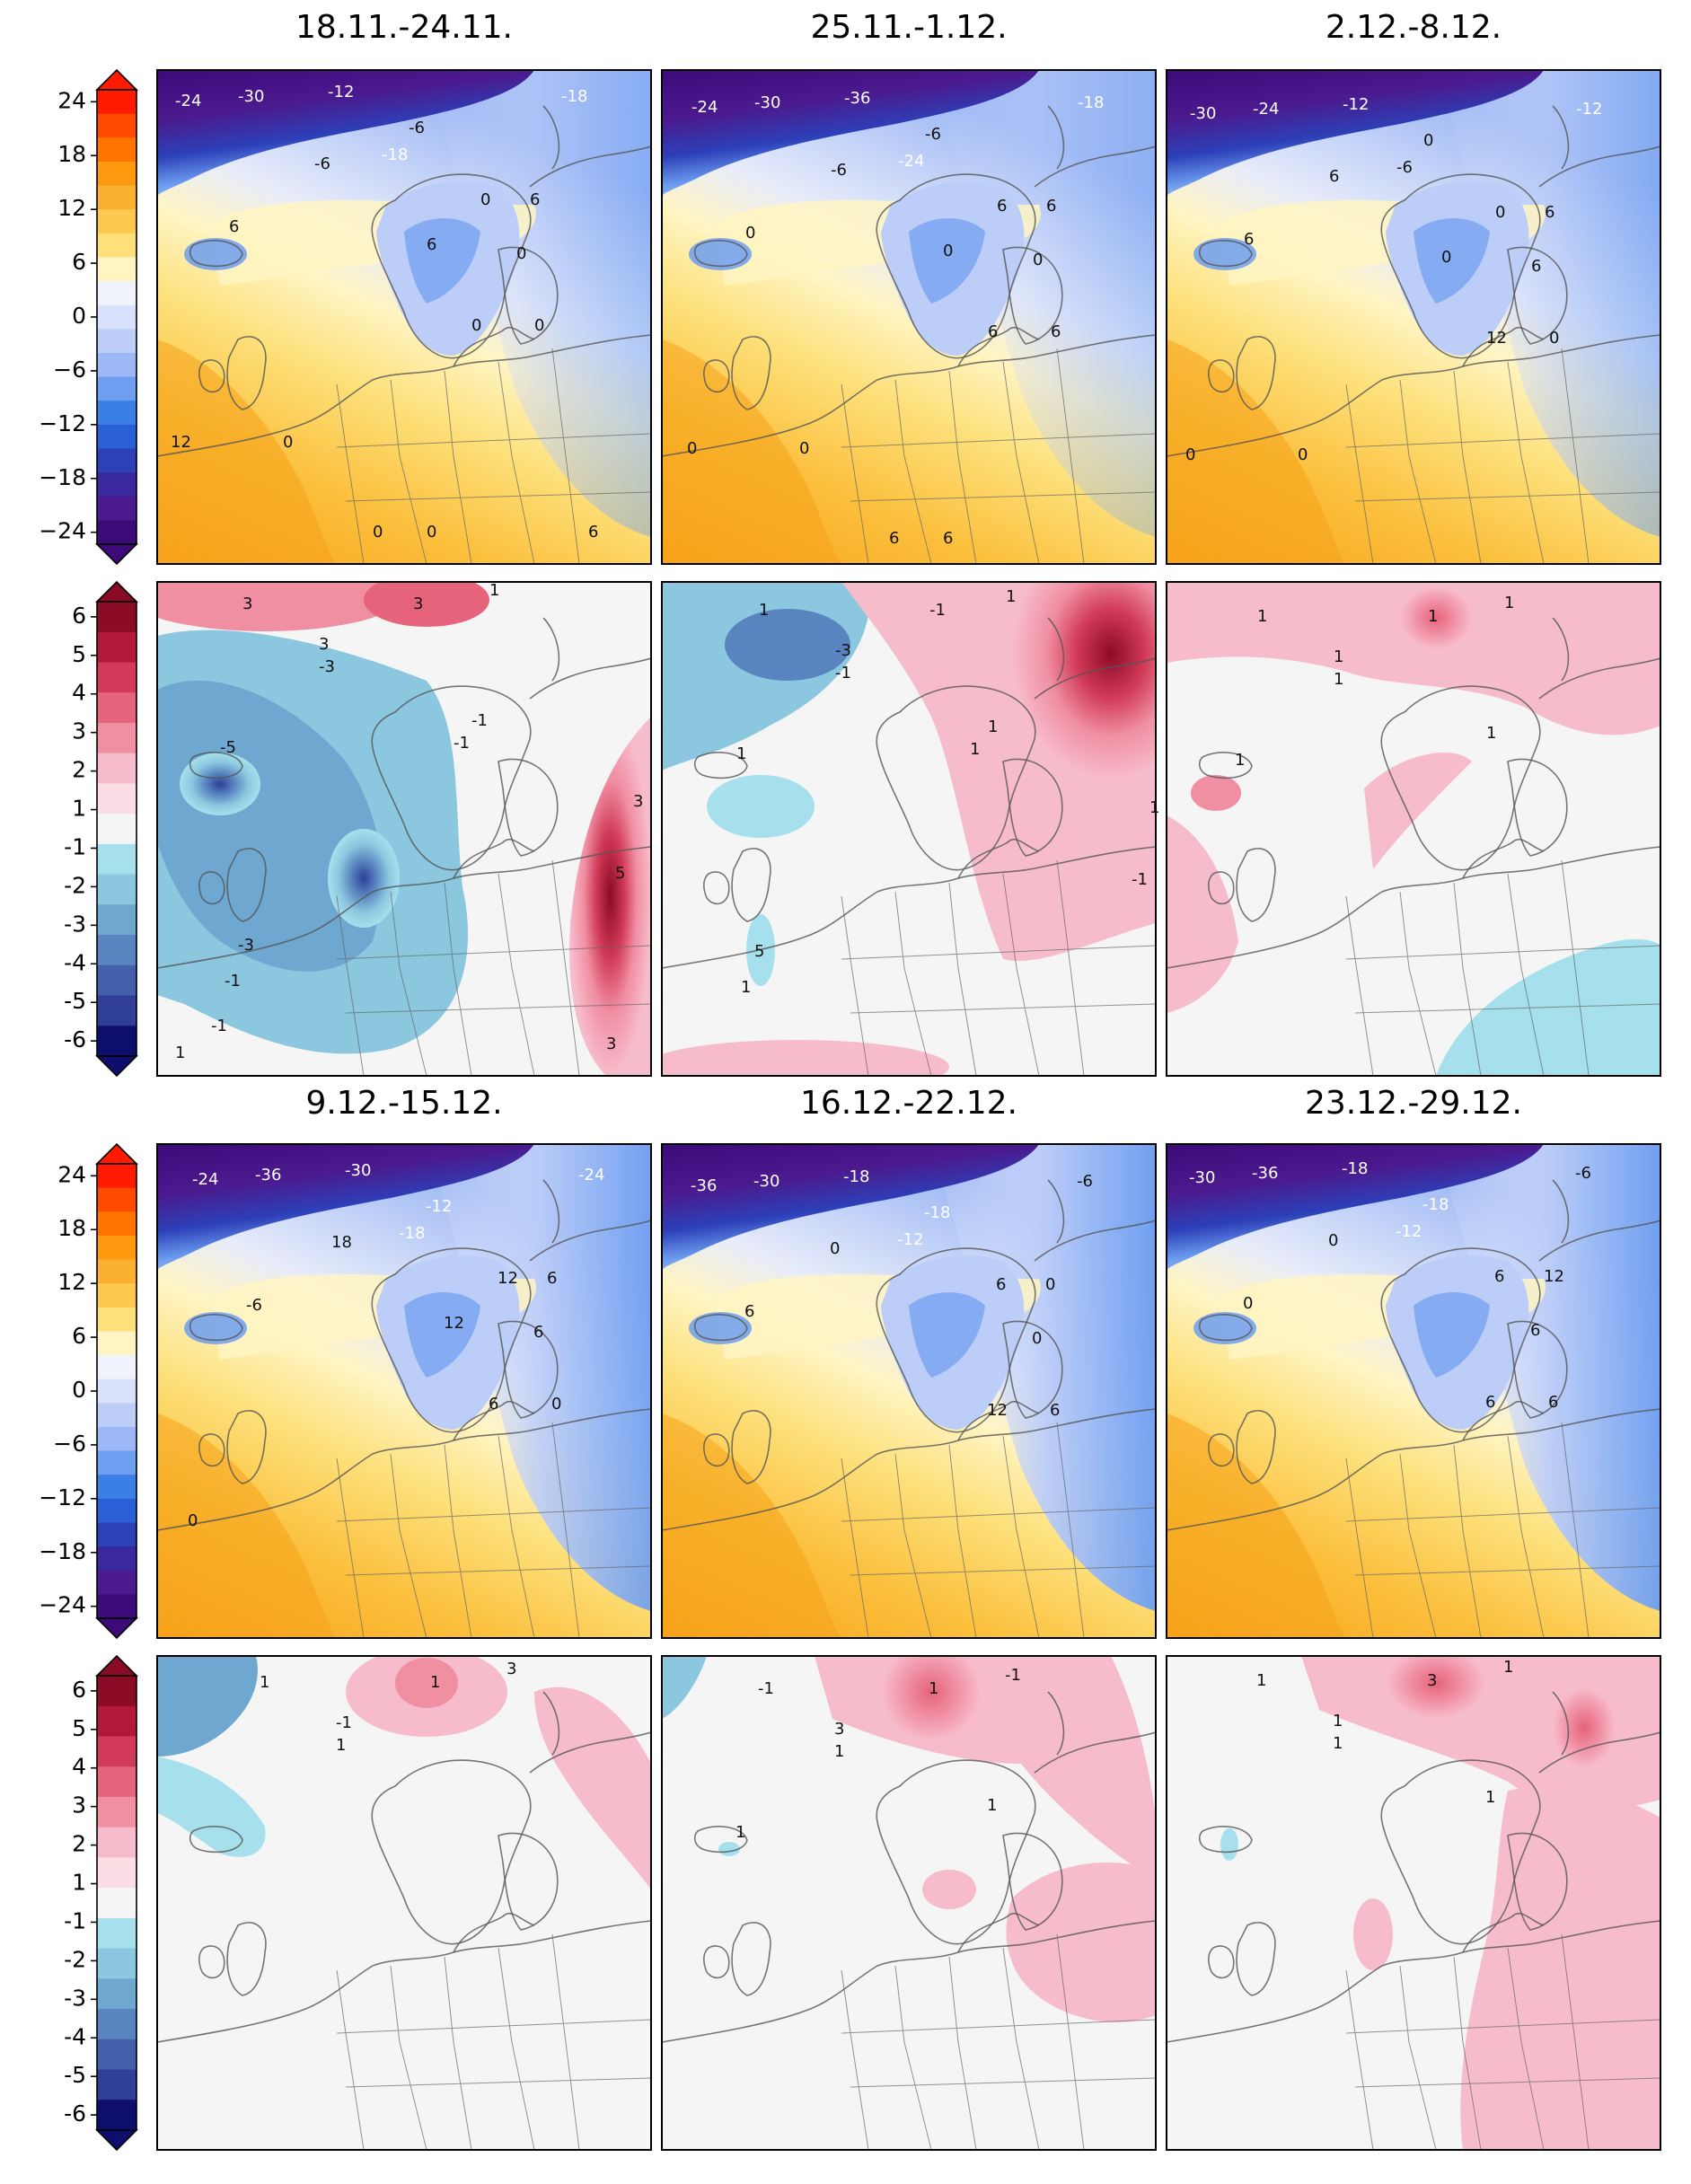 The width and height of the screenshot is (1691, 2184). Describe the element at coordinates (412, 1234) in the screenshot. I see `temperature-contour-label: -18` at that location.